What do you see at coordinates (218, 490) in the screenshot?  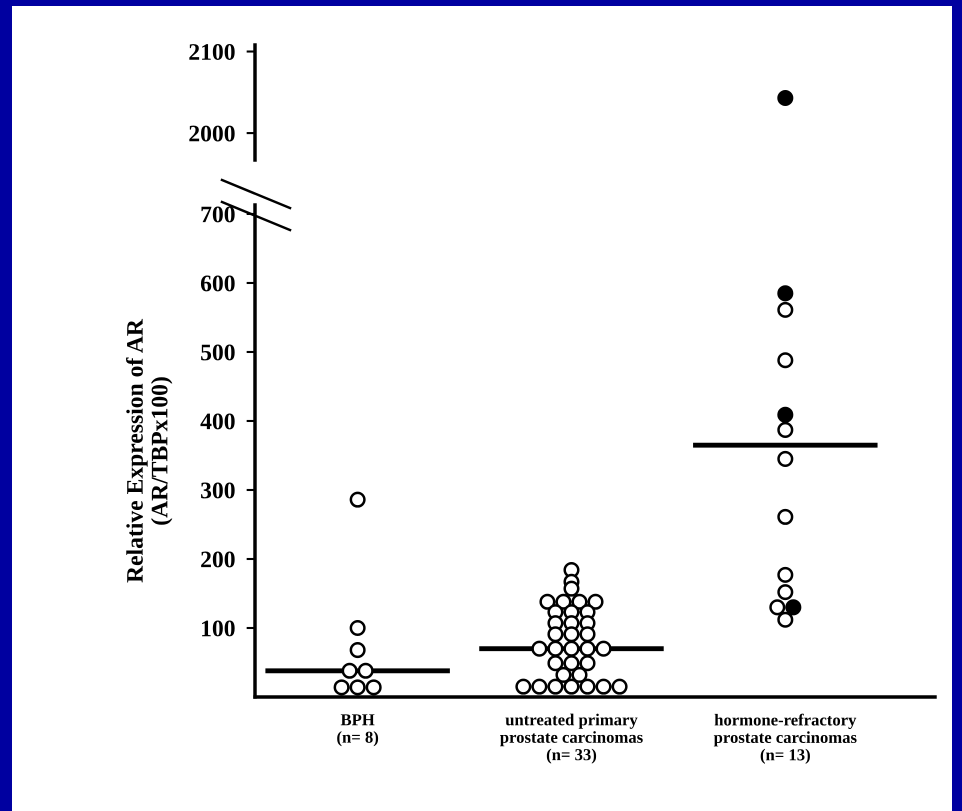 I see `y-tick-label: 300` at bounding box center [218, 490].